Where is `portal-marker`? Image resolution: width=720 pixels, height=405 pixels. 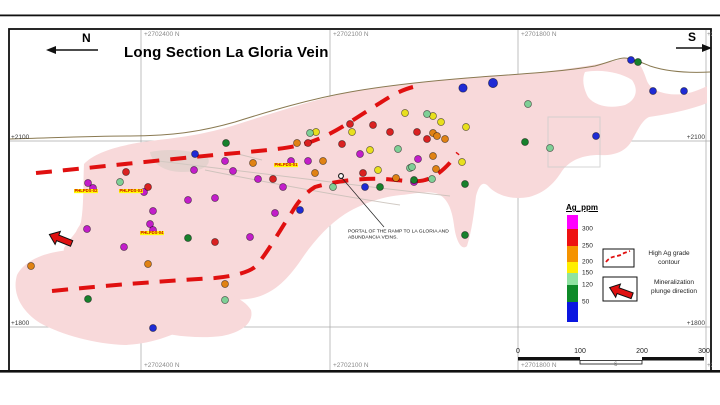
portal-marker is located at coordinates (341, 176).